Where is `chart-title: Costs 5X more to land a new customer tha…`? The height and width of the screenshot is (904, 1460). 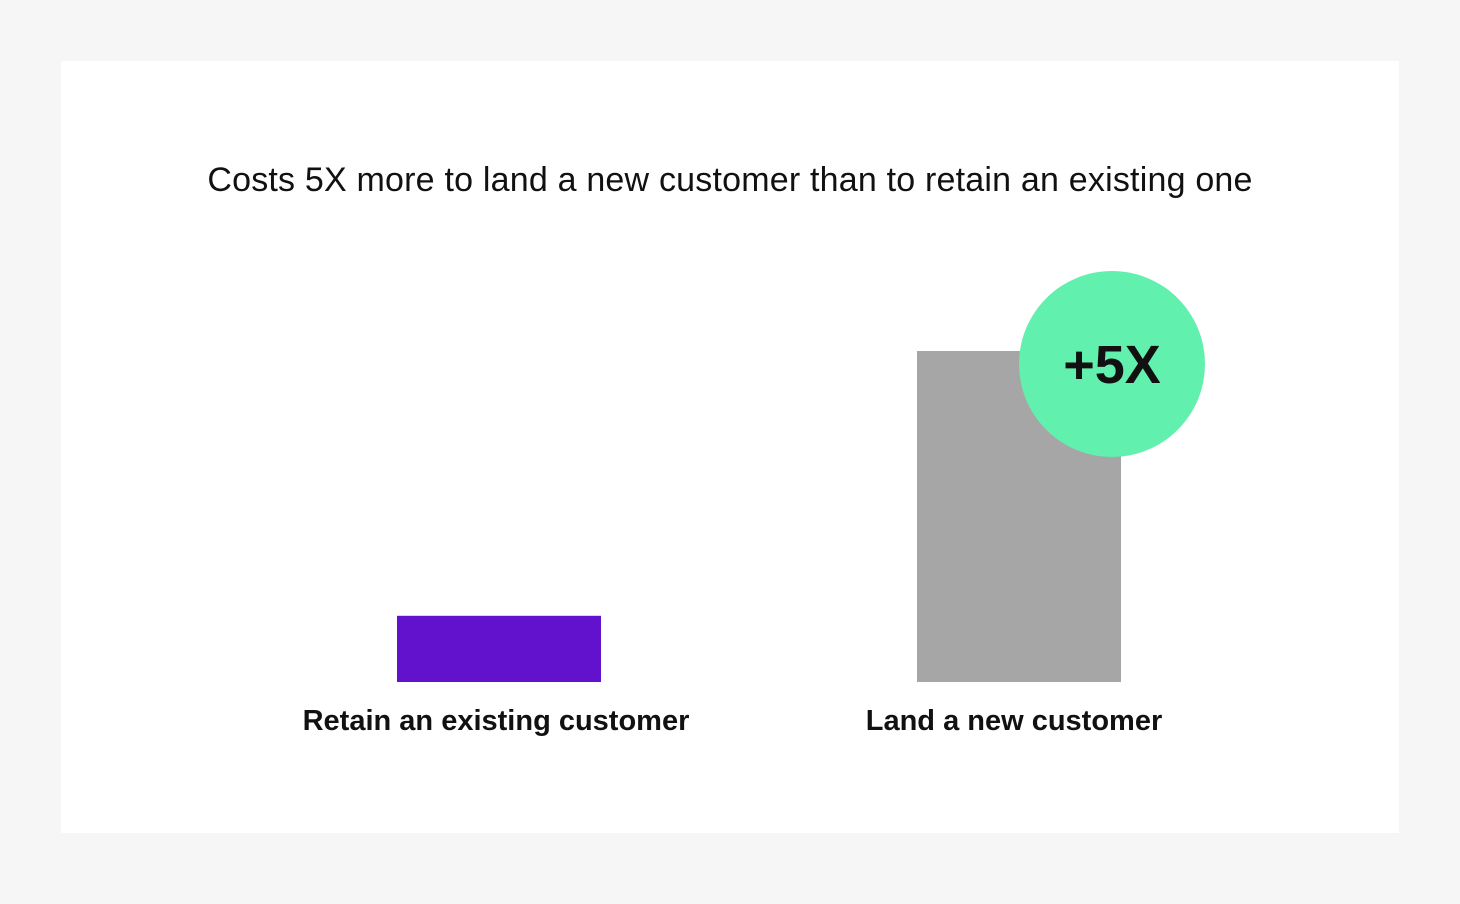 chart-title: Costs 5X more to land a new customer tha… is located at coordinates (730, 180).